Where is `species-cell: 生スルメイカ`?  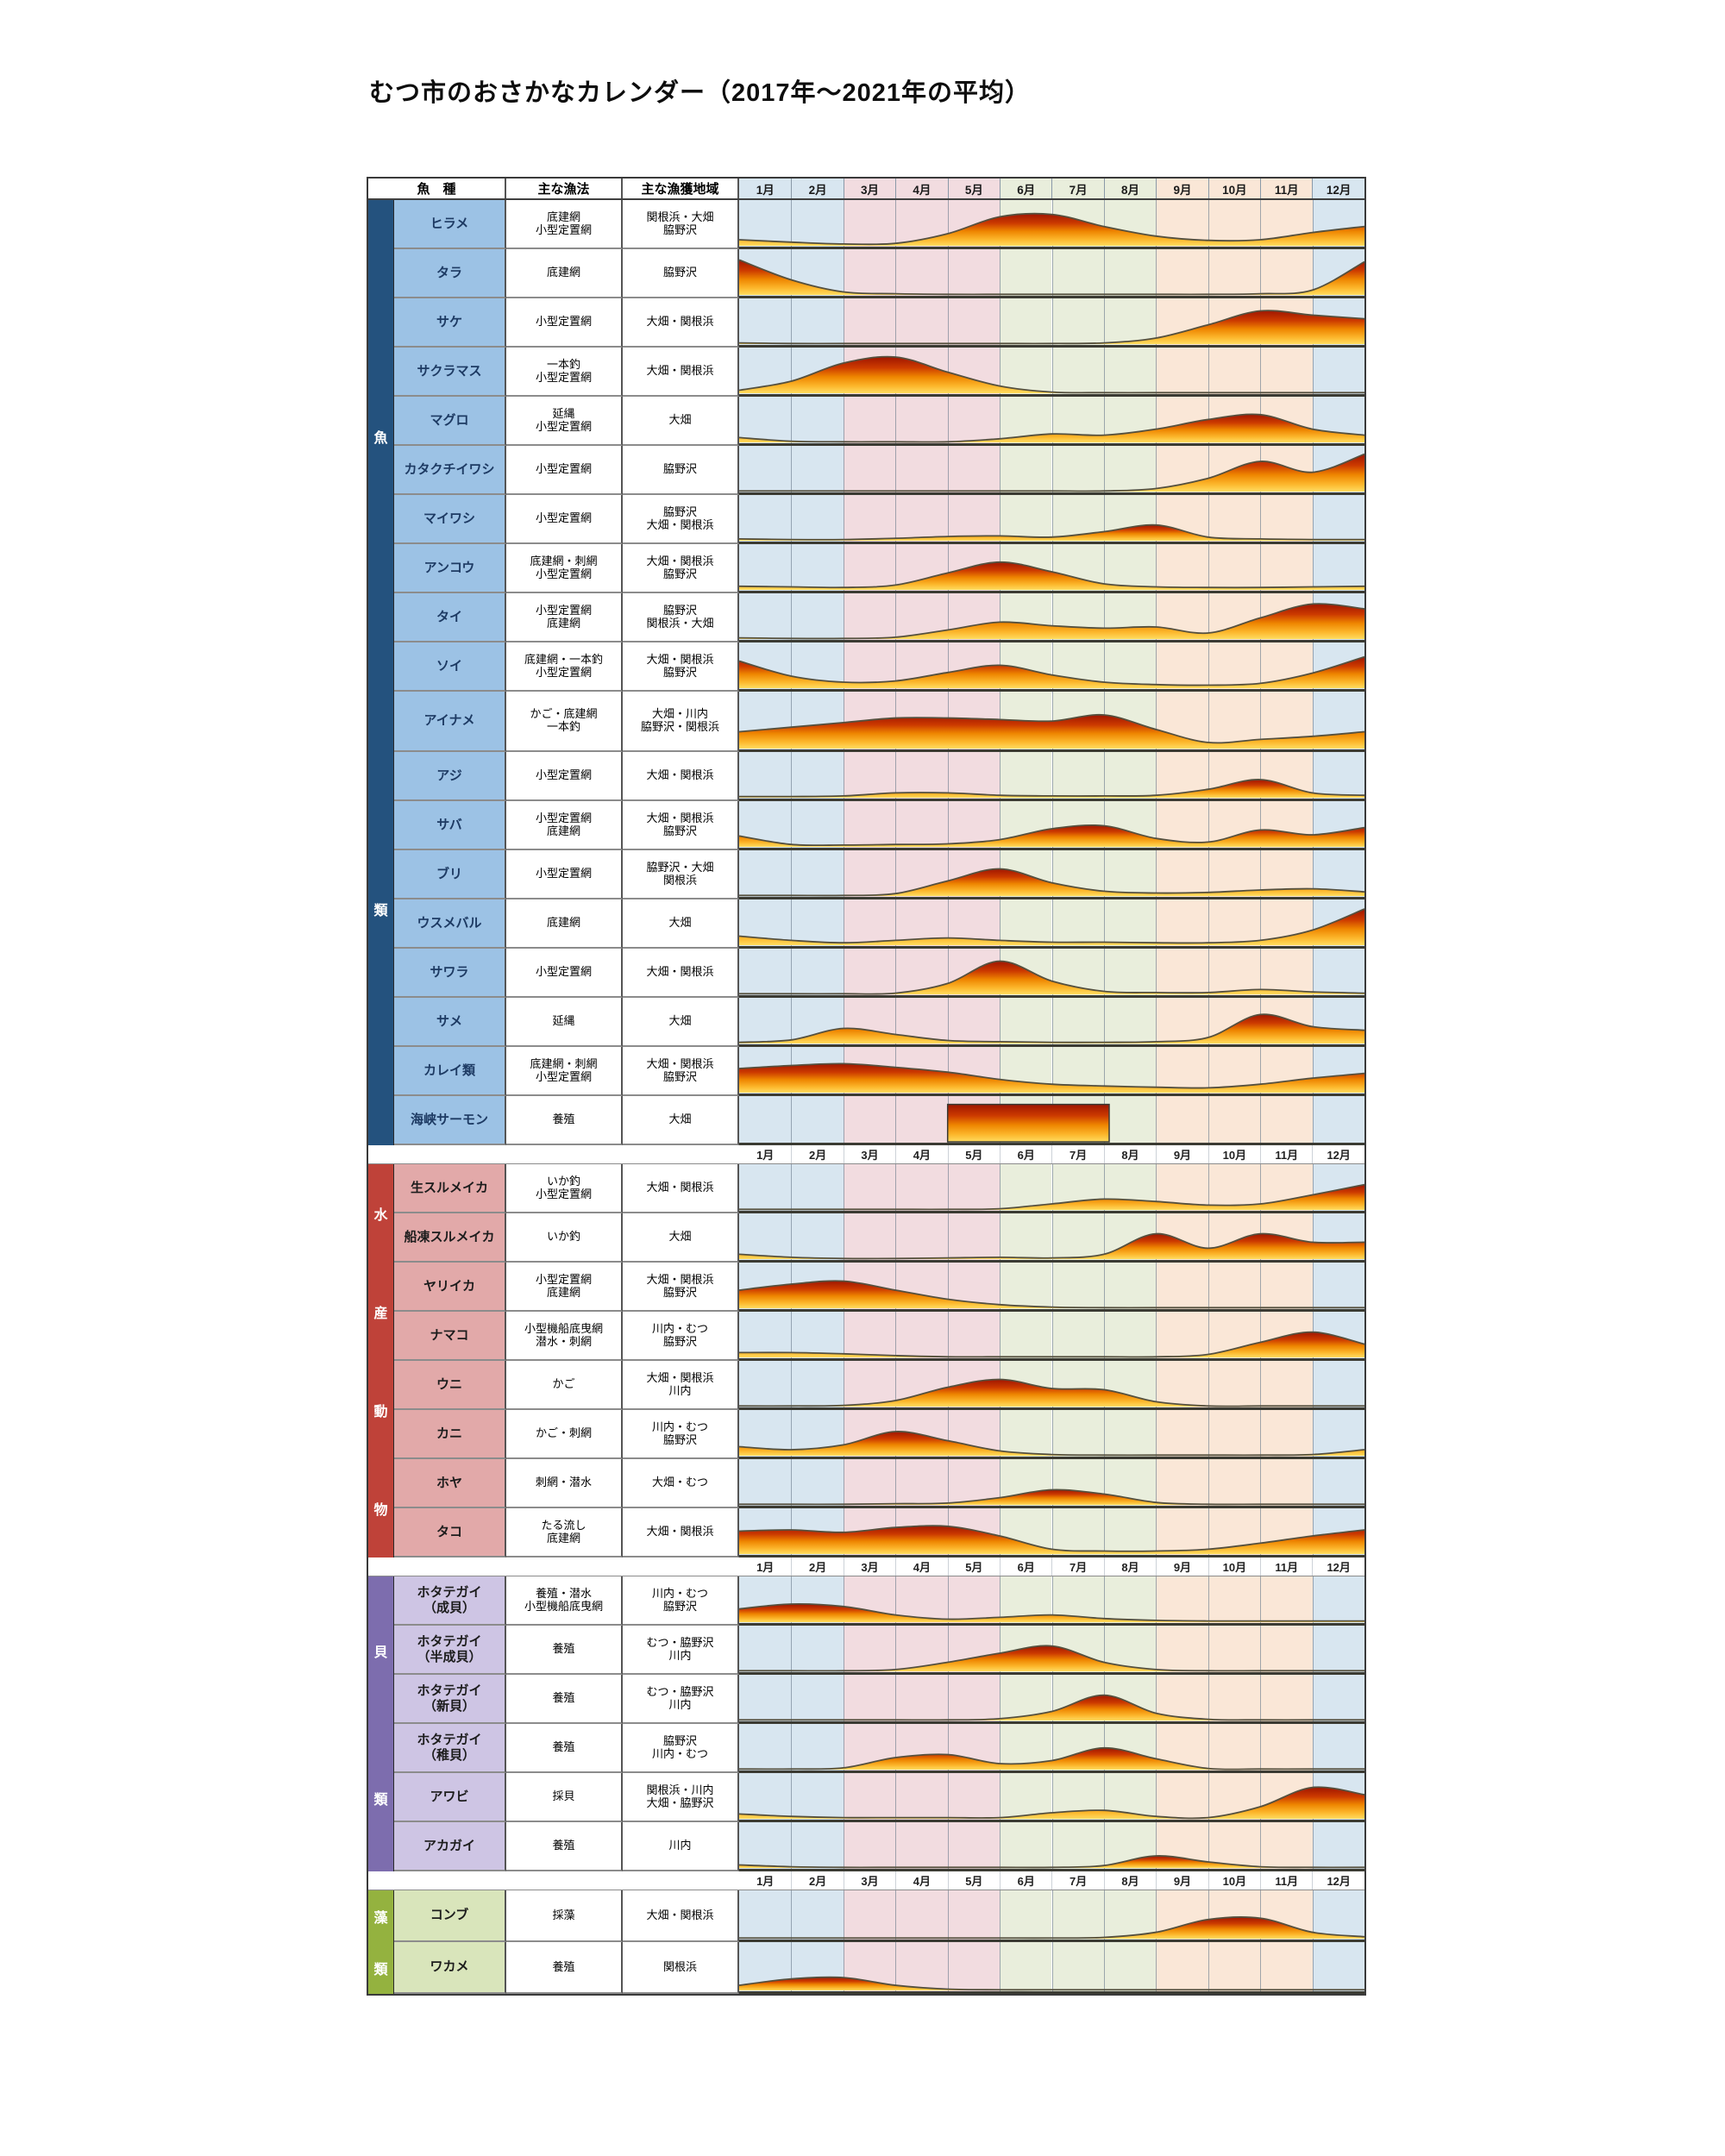 species-cell: 生スルメイカ is located at coordinates (450, 1188).